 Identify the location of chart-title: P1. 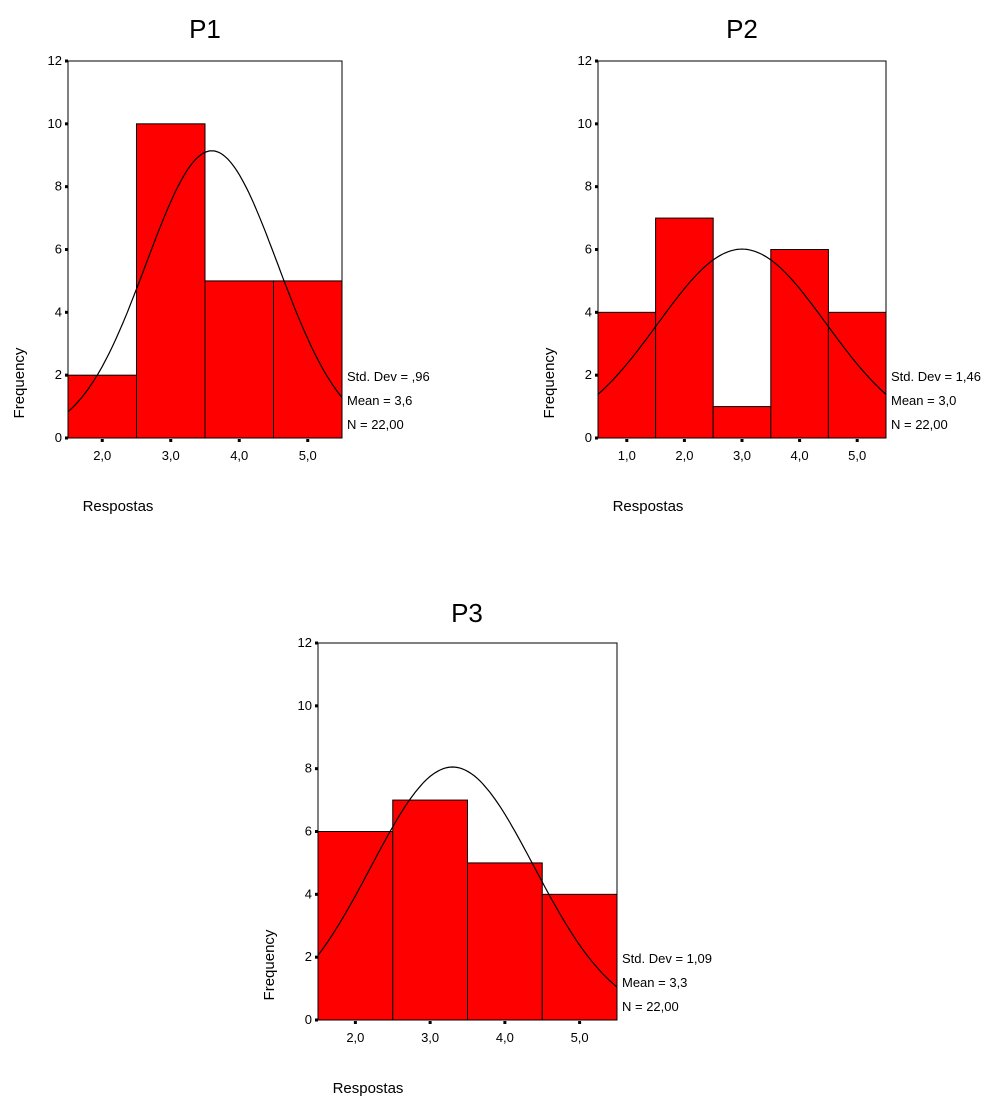
(205, 29).